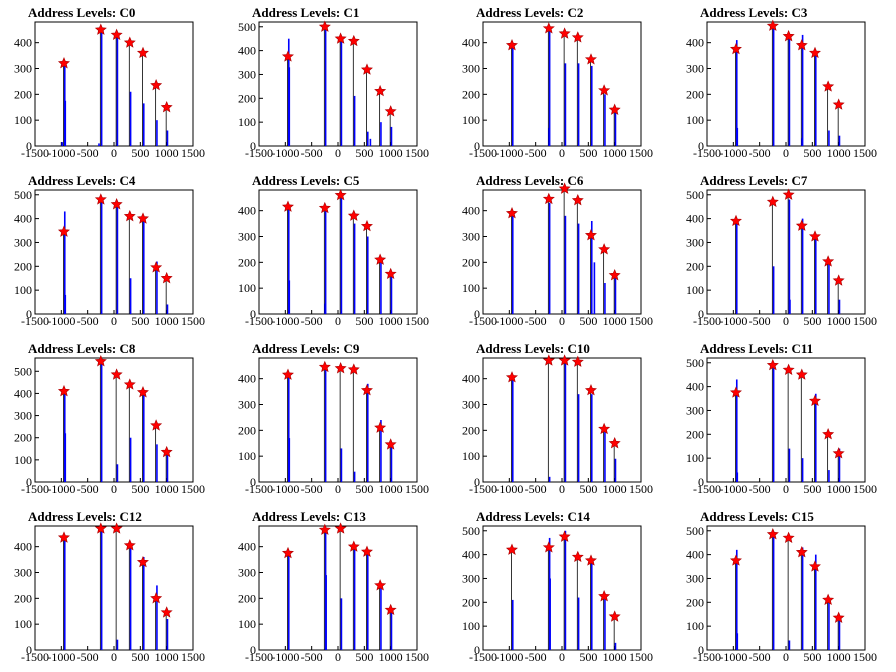 This screenshot has height=672, width=896. Describe the element at coordinates (306, 180) in the screenshot. I see `chart-title: Address Levels: C5` at that location.